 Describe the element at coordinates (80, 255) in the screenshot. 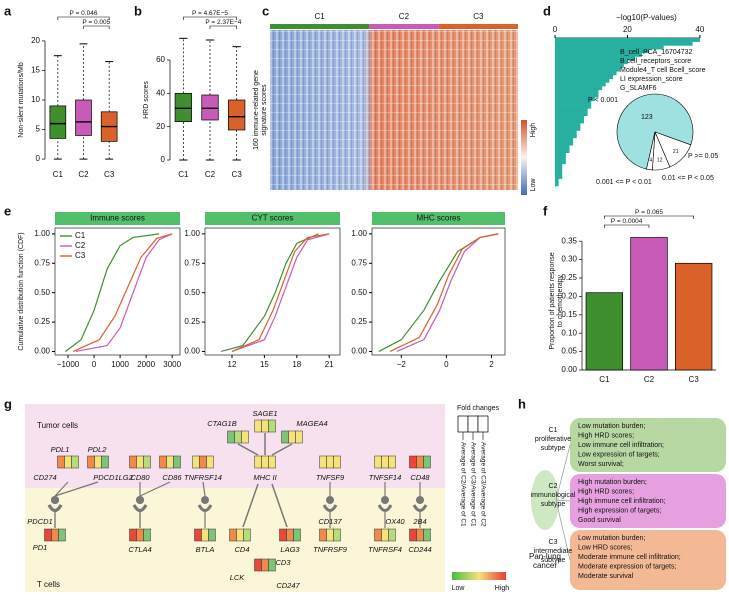

I see `legend-label: C3` at that location.